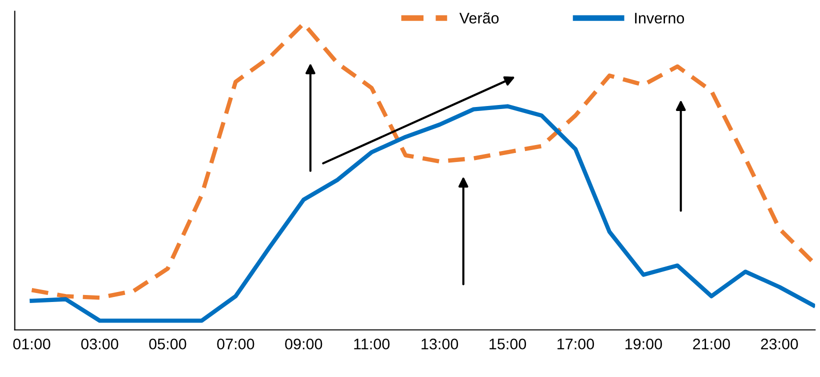 The image size is (820, 377). What do you see at coordinates (508, 344) in the screenshot?
I see `x-tick-label: 15:00` at bounding box center [508, 344].